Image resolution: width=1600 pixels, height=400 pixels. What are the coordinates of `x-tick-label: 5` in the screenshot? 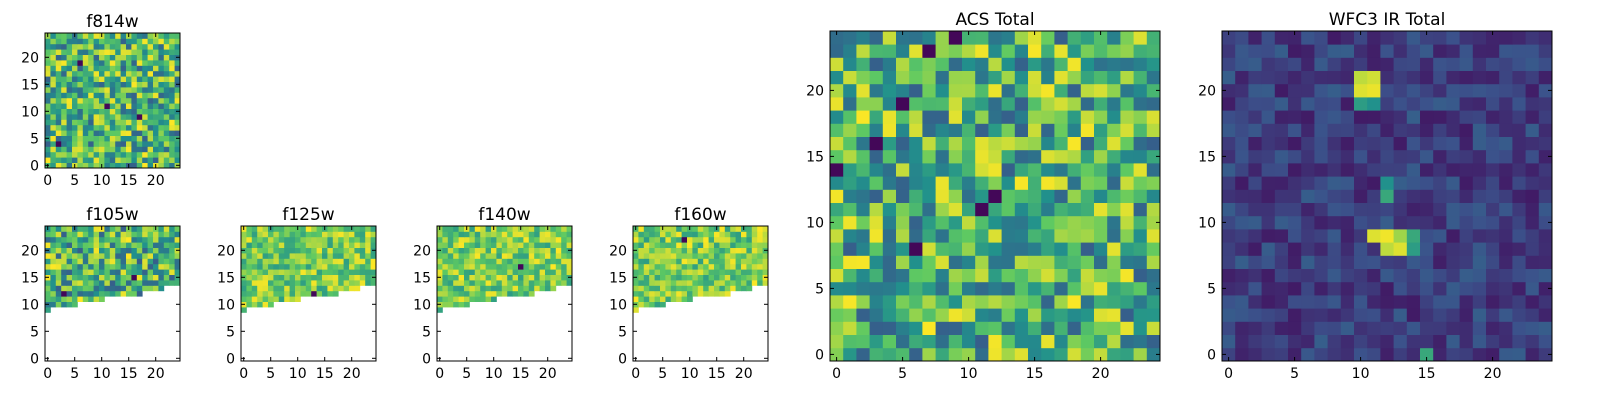 It's located at (74, 181).